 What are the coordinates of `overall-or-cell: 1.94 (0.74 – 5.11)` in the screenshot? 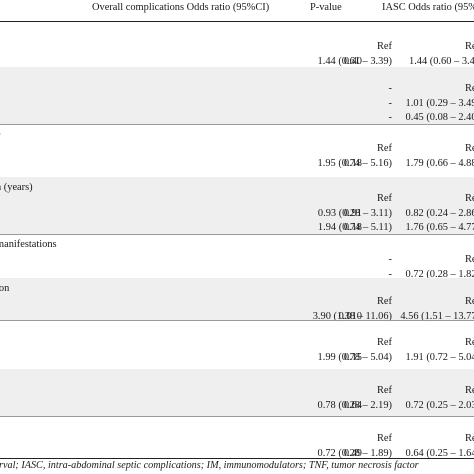 It's located at (354, 227).